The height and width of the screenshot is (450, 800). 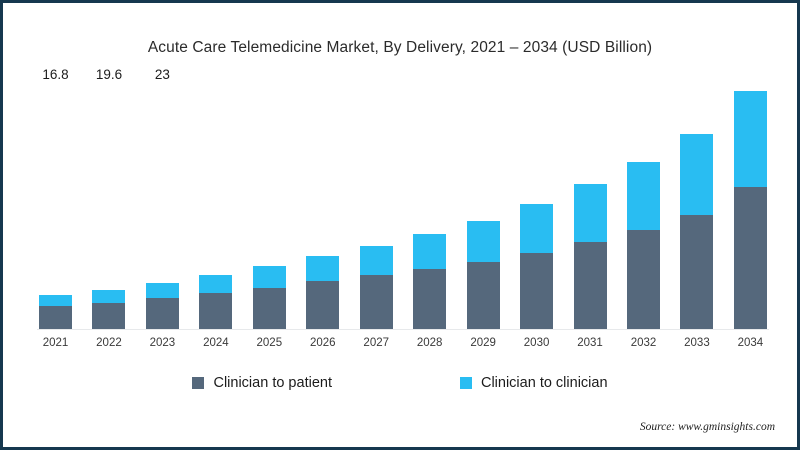 What do you see at coordinates (109, 343) in the screenshot?
I see `x-axis-tick-2022: 2022` at bounding box center [109, 343].